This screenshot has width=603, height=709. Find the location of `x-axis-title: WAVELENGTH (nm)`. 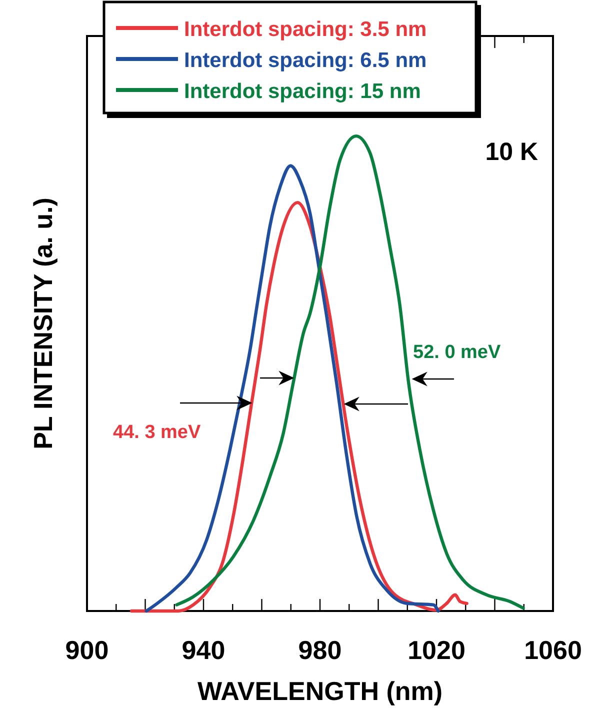

x-axis-title: WAVELENGTH (nm) is located at coordinates (320, 691).